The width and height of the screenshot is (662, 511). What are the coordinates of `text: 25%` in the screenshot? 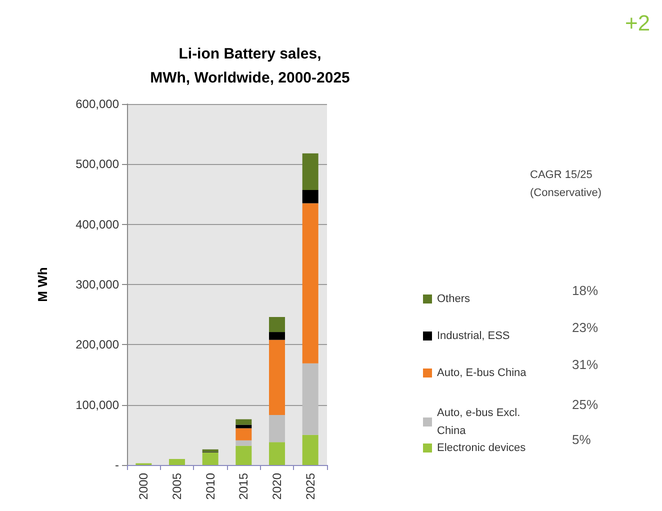 It's located at (585, 404).